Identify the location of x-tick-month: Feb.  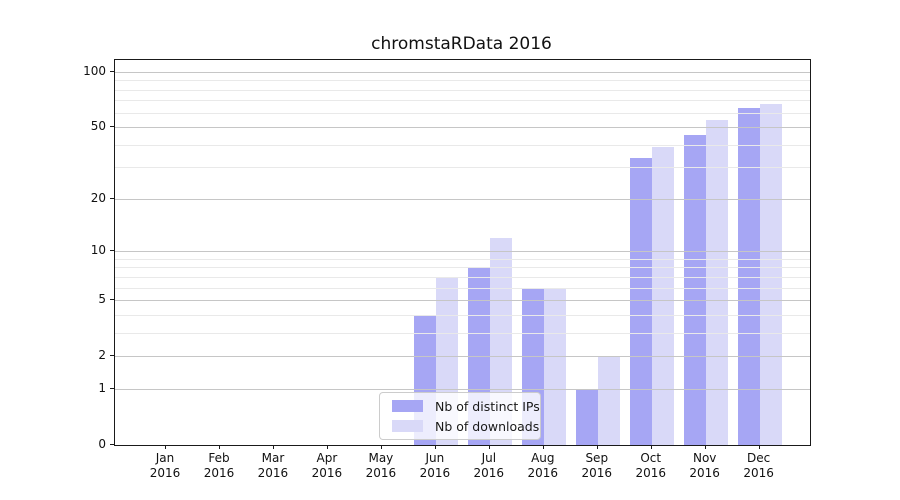
(219, 458).